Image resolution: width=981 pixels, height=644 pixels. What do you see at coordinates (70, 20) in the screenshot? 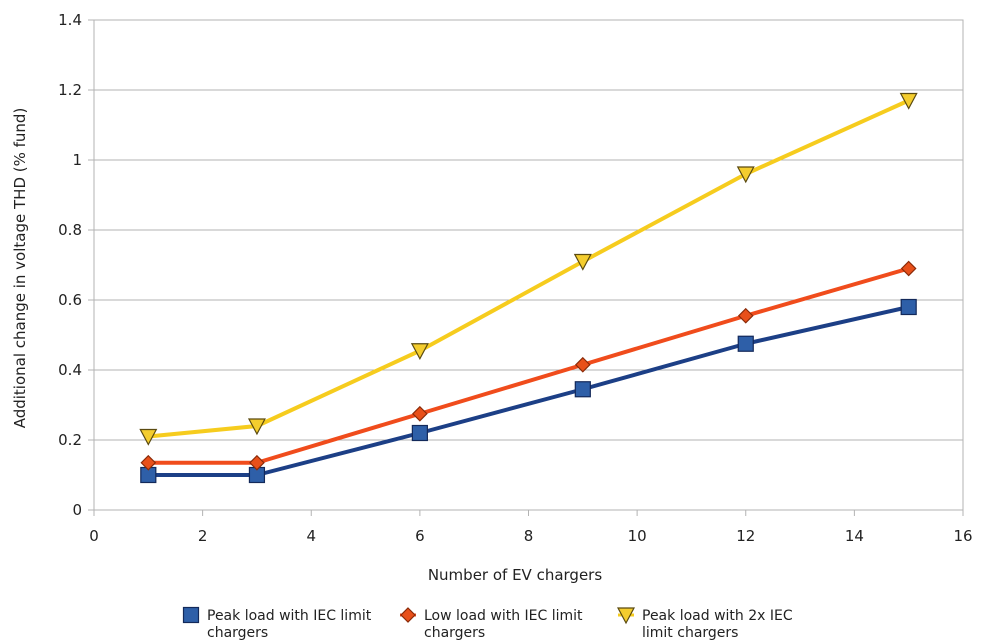
I see `y-tick-label: 1.4` at bounding box center [70, 20].